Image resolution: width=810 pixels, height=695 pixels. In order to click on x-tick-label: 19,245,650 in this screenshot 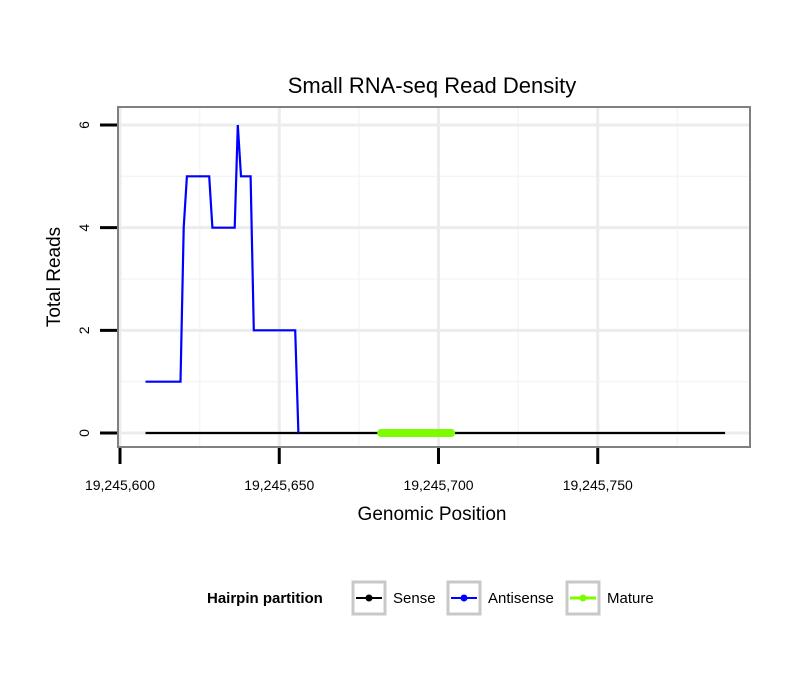, I will do `click(279, 485)`.